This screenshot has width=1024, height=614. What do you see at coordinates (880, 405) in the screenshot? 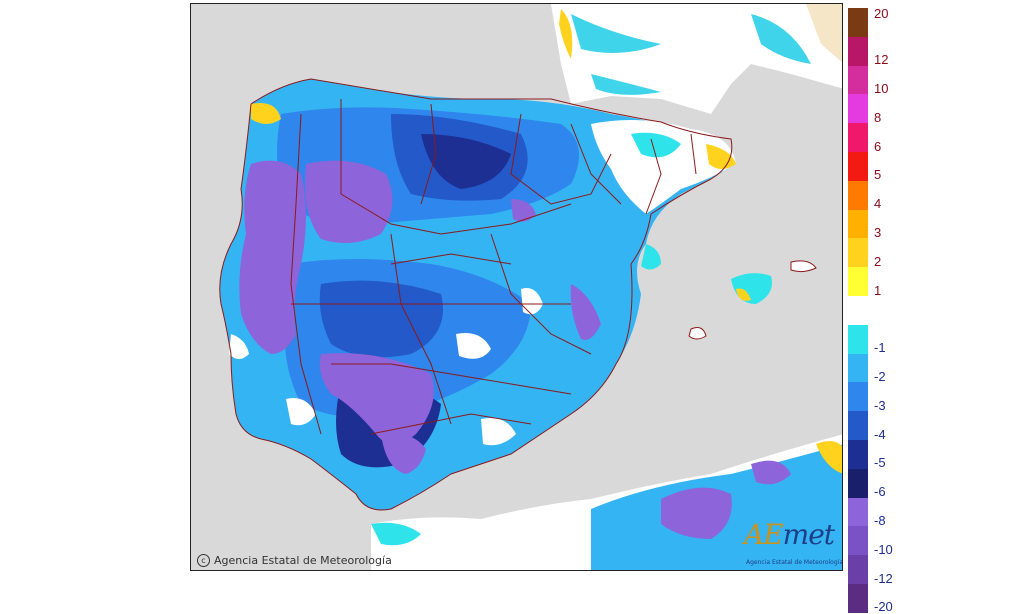
I see `legend-label: -3` at bounding box center [880, 405].